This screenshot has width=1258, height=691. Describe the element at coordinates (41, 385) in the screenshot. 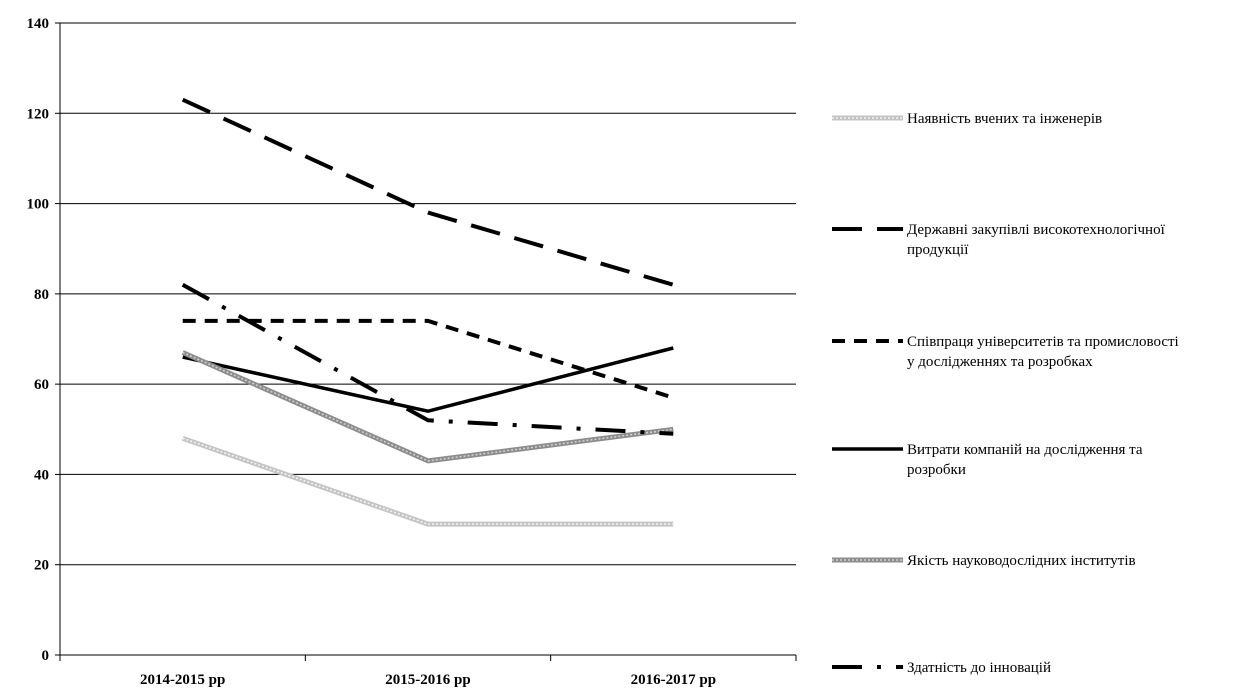

I see `y-tick-label: 60` at that location.